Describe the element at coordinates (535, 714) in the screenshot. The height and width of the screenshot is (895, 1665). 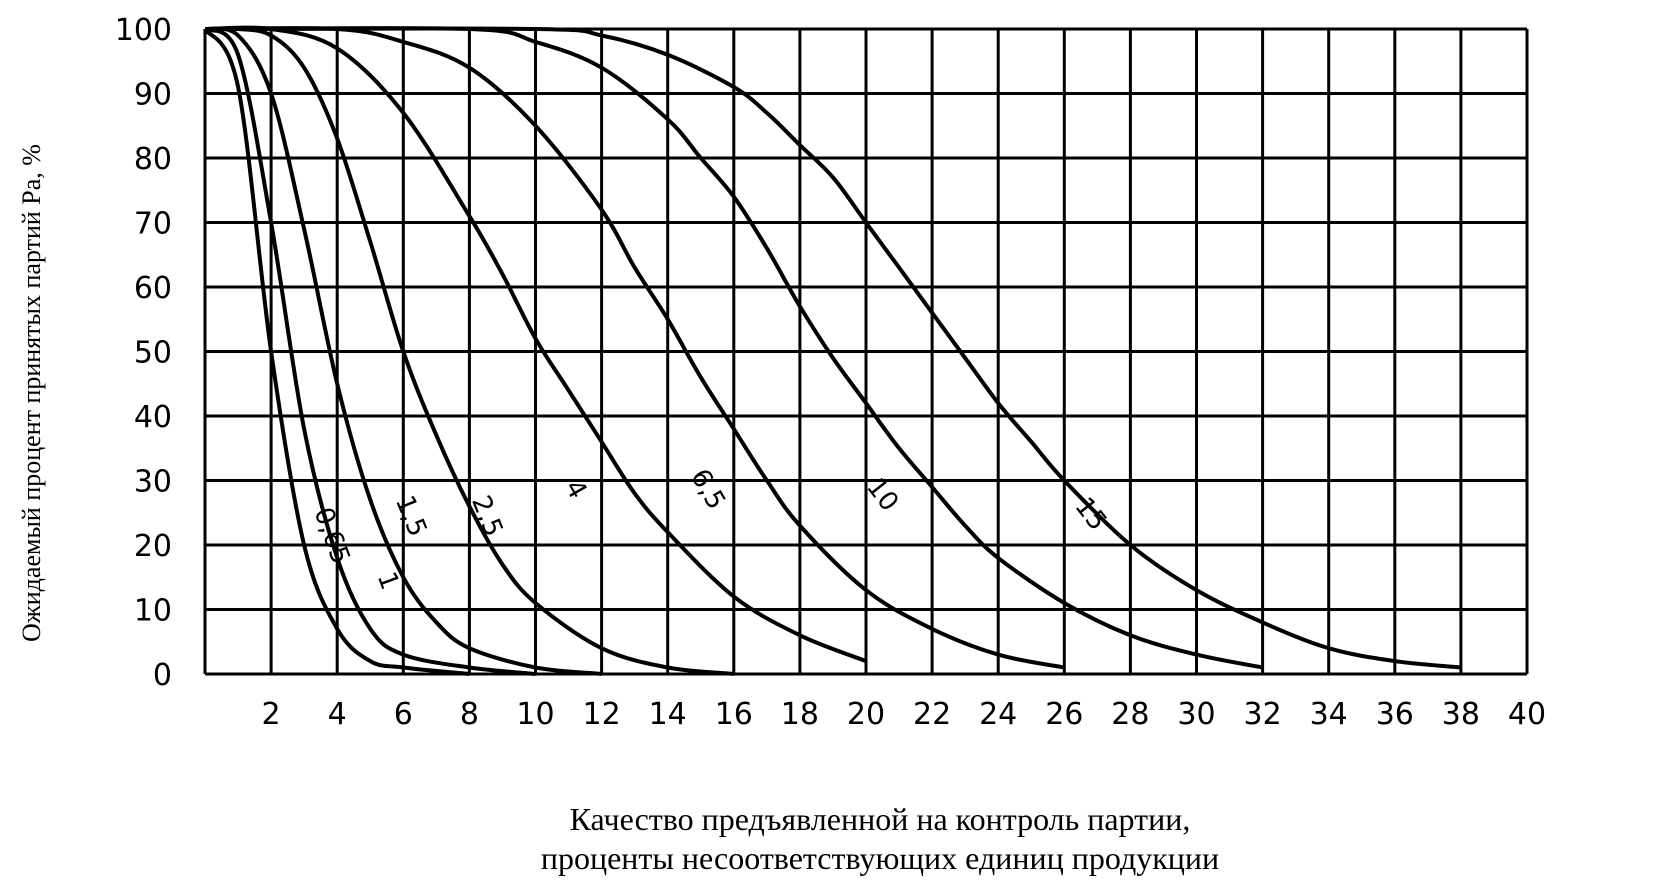
I see `x-tick-label: 10` at that location.